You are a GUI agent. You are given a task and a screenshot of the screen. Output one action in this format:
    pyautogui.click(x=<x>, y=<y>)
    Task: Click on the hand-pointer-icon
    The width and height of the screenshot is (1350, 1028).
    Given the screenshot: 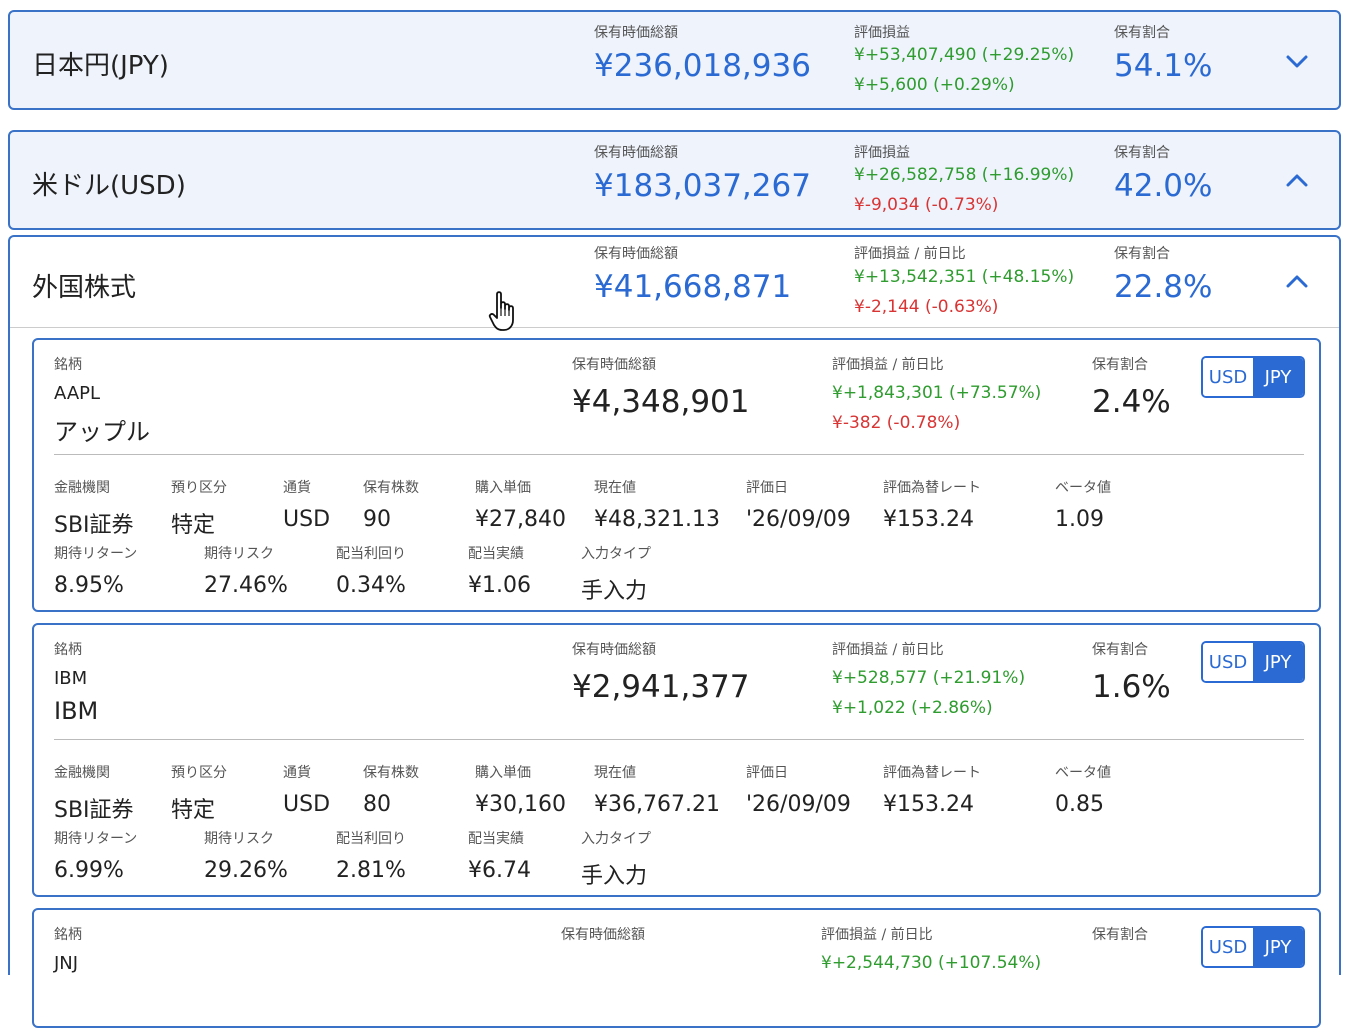 What is the action you would take?
    pyautogui.click(x=504, y=312)
    